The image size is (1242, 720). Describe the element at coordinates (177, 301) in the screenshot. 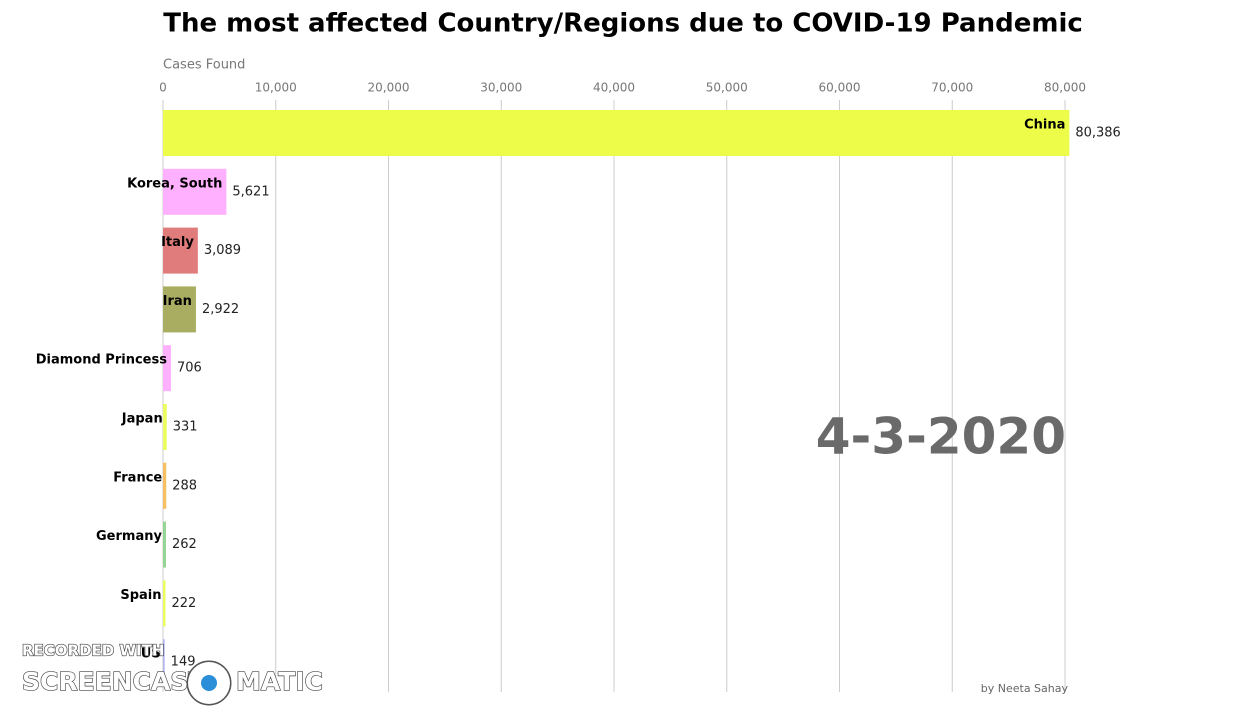

I see `category-label: Iran` at that location.